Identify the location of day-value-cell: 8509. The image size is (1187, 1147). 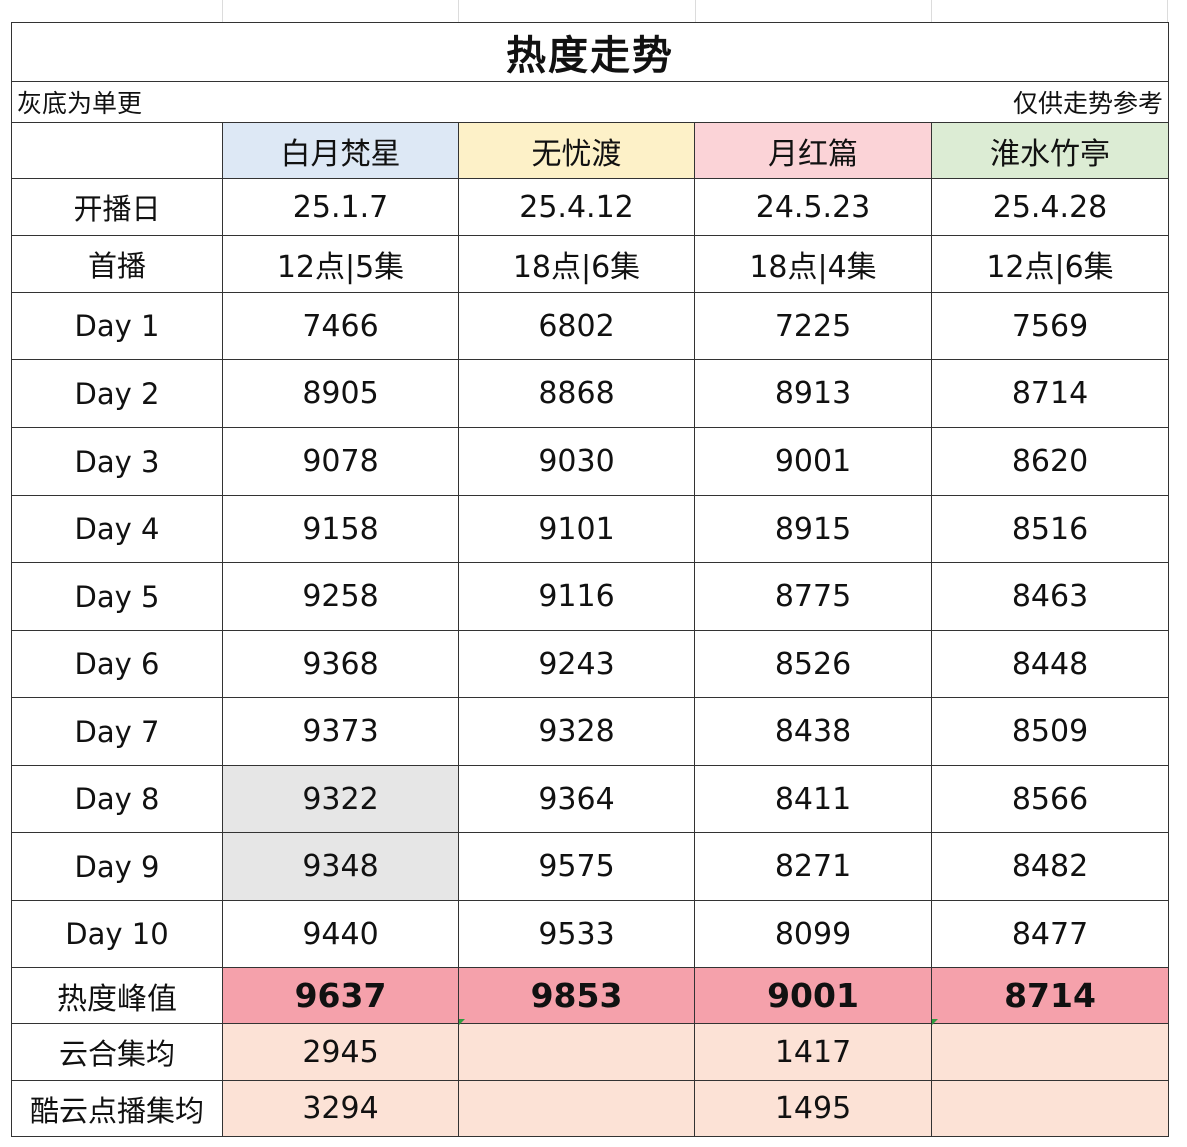
(1050, 731).